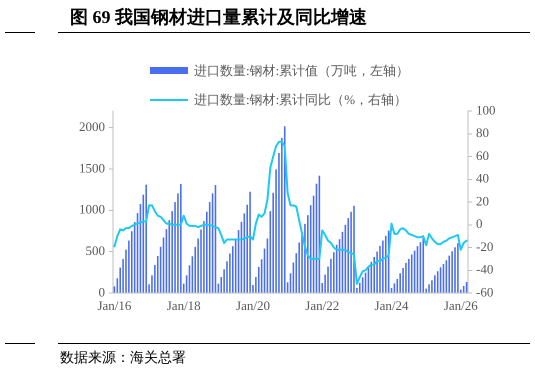 This screenshot has width=535, height=374. Describe the element at coordinates (114, 306) in the screenshot. I see `x-tick-label: Jan/16` at that location.